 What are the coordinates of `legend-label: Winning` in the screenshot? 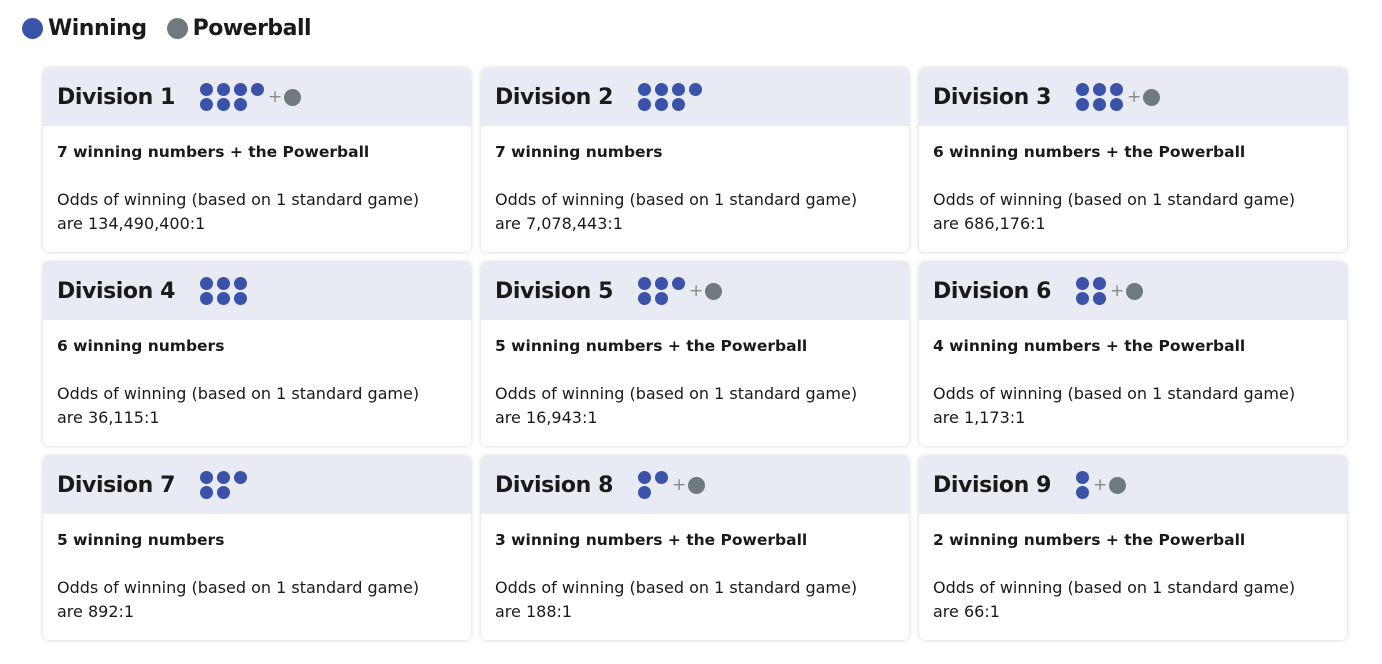 It's located at (97, 28).